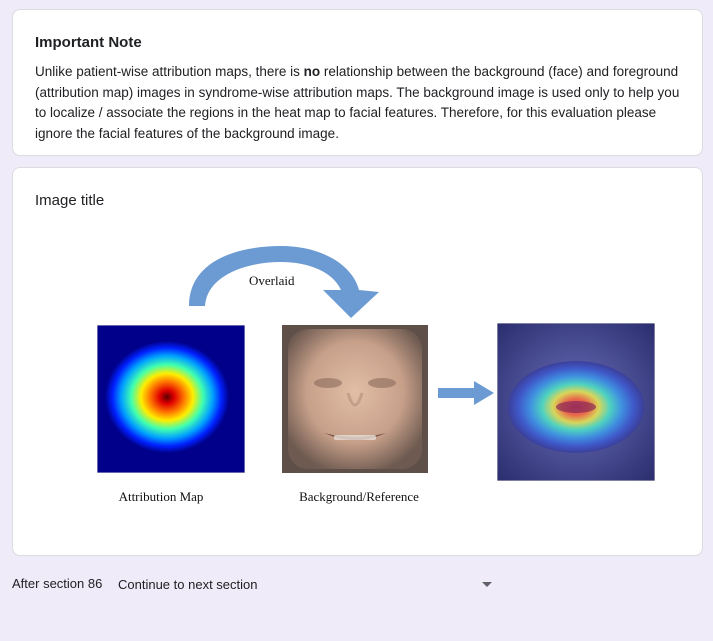 Image resolution: width=713 pixels, height=641 pixels. What do you see at coordinates (188, 584) in the screenshot?
I see `next-section-value: Continue to next section` at bounding box center [188, 584].